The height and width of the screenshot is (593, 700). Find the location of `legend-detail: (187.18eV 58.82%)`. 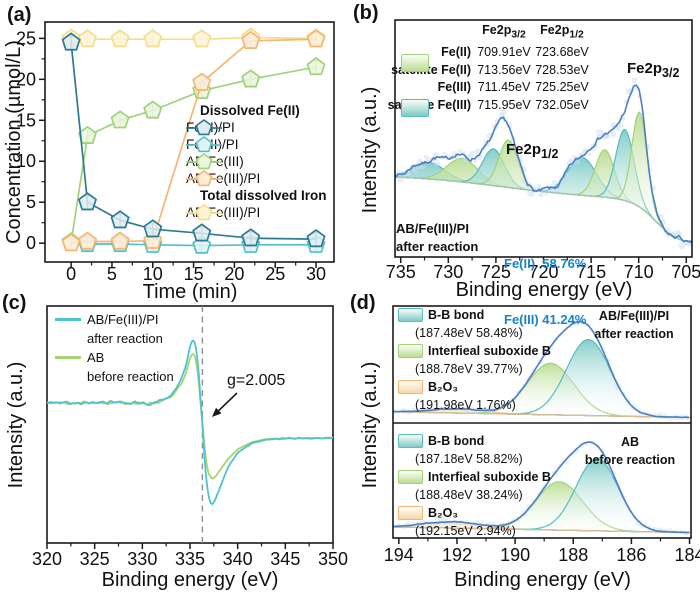

legend-detail: (187.18eV 58.82%) is located at coordinates (469, 459).